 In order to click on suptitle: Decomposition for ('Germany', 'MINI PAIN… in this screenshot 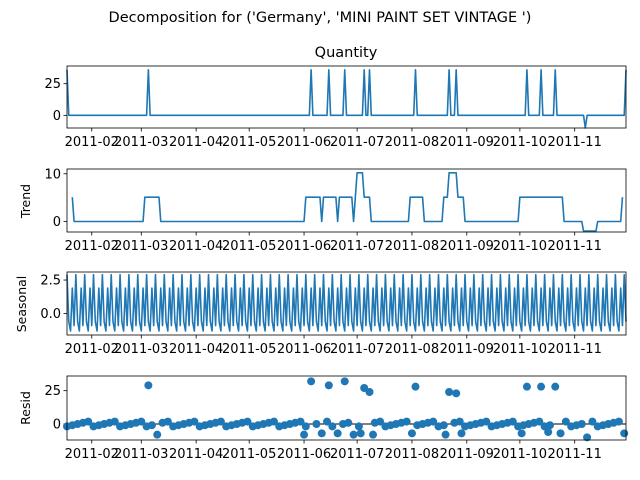, I will do `click(320, 18)`.